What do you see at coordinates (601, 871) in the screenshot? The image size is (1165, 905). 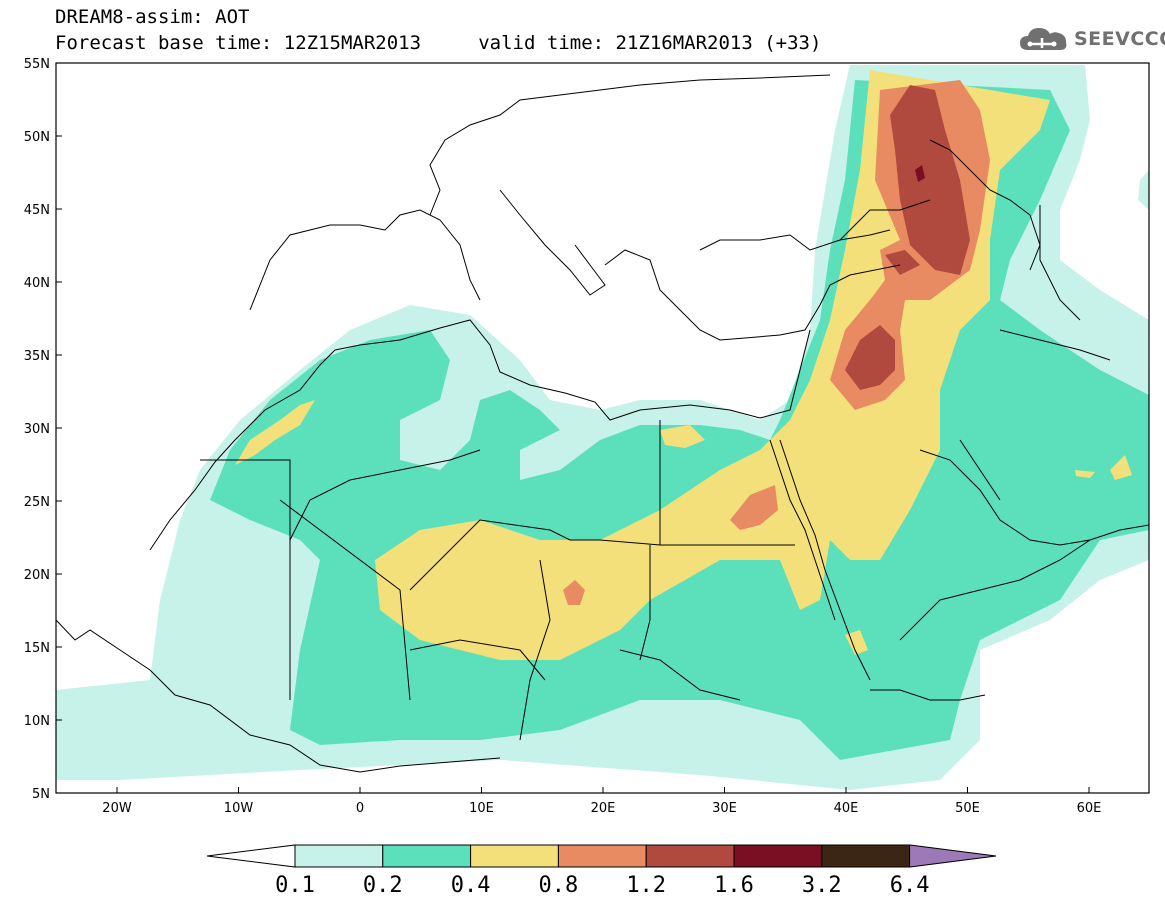 I see `colorbar: 0.1 0.2 0.4 0.8 1.2 1.6 3.2 6.4` at bounding box center [601, 871].